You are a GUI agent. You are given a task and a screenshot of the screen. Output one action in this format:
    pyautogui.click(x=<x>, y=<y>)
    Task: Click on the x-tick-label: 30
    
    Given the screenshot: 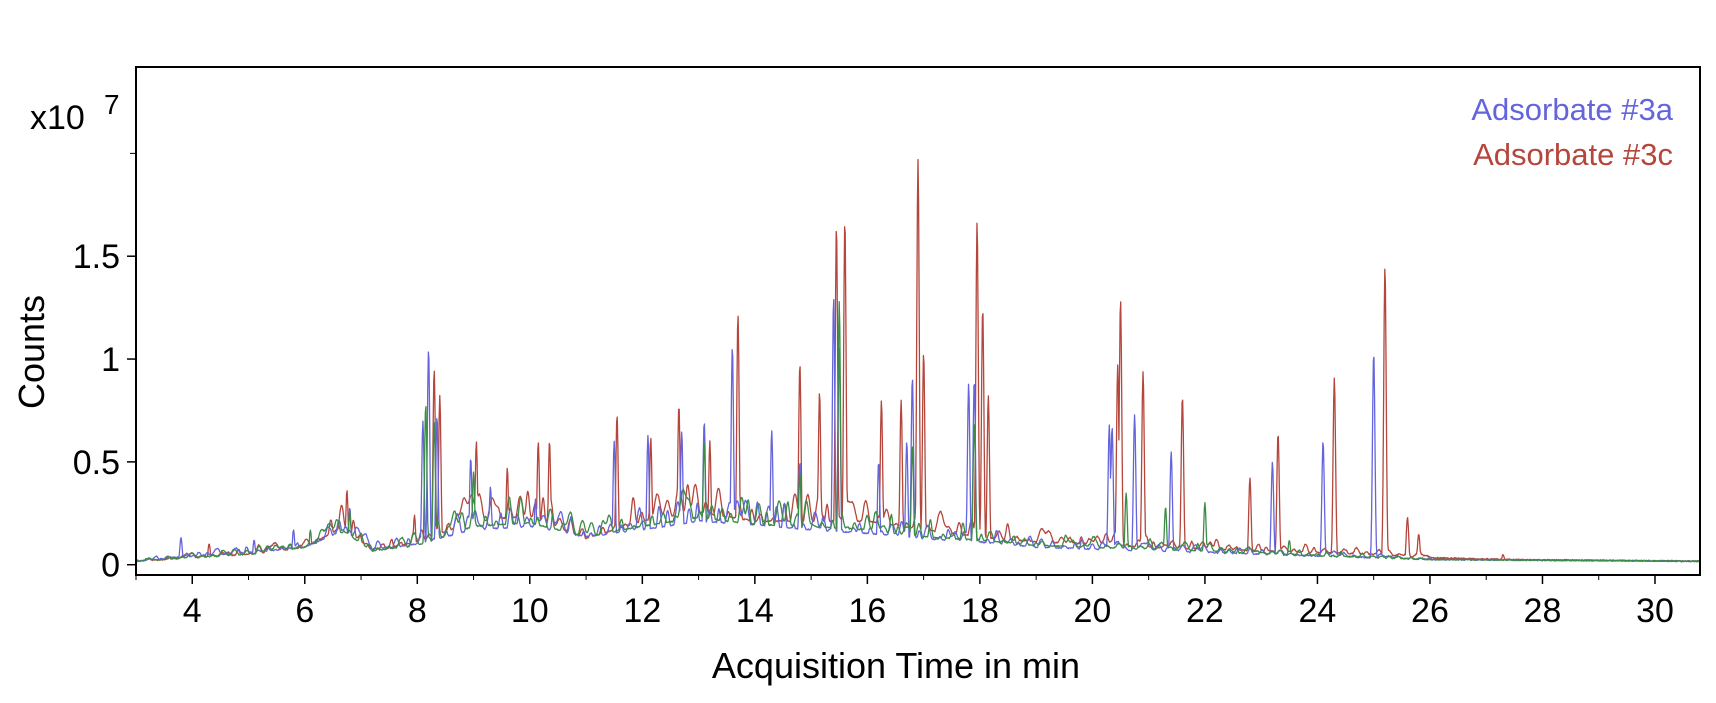 What is the action you would take?
    pyautogui.click(x=1655, y=611)
    